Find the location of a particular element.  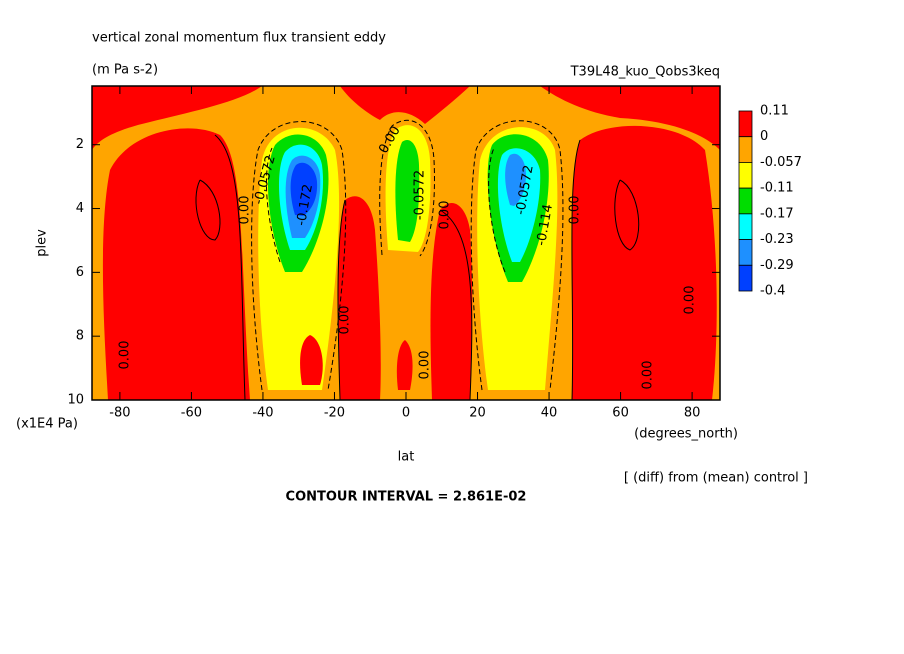

colorbar-label: -0.11 is located at coordinates (777, 188).